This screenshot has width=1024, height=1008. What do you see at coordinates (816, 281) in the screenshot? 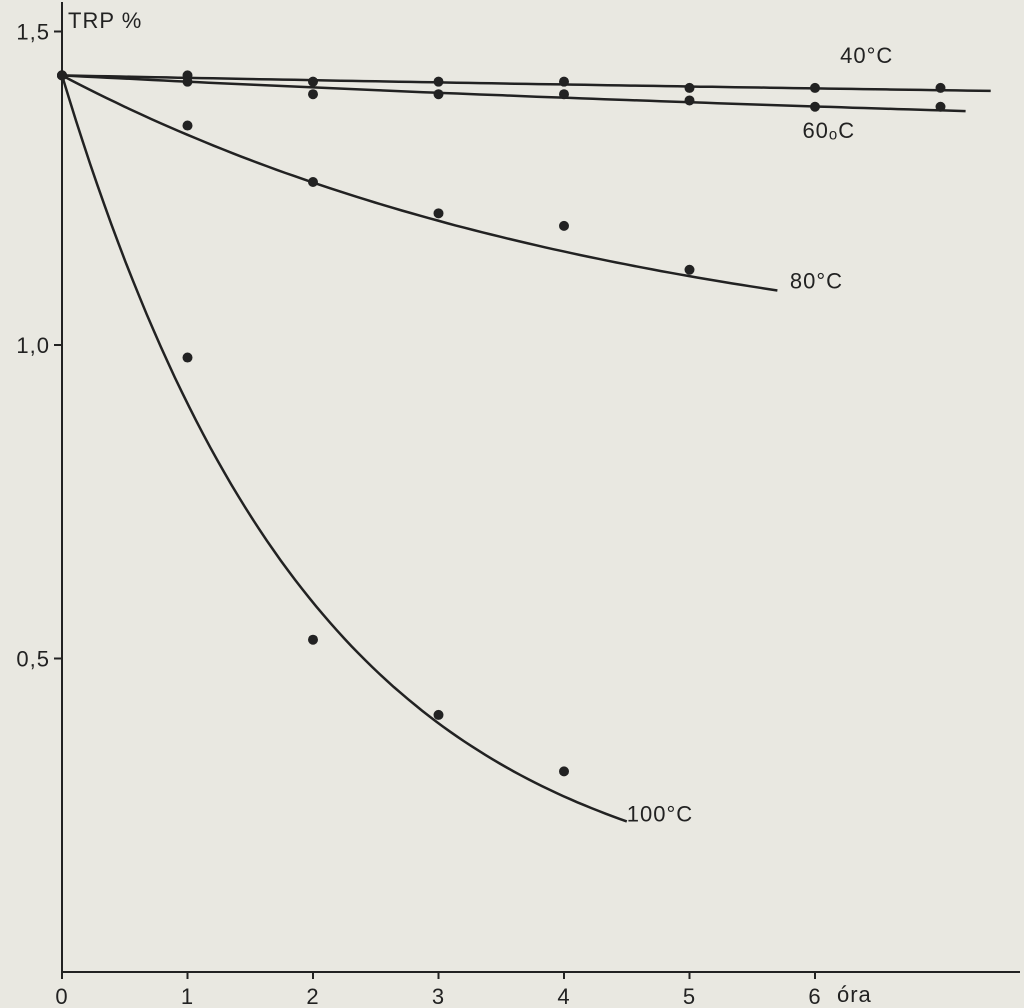
I see `series-label: 80°C` at bounding box center [816, 281].